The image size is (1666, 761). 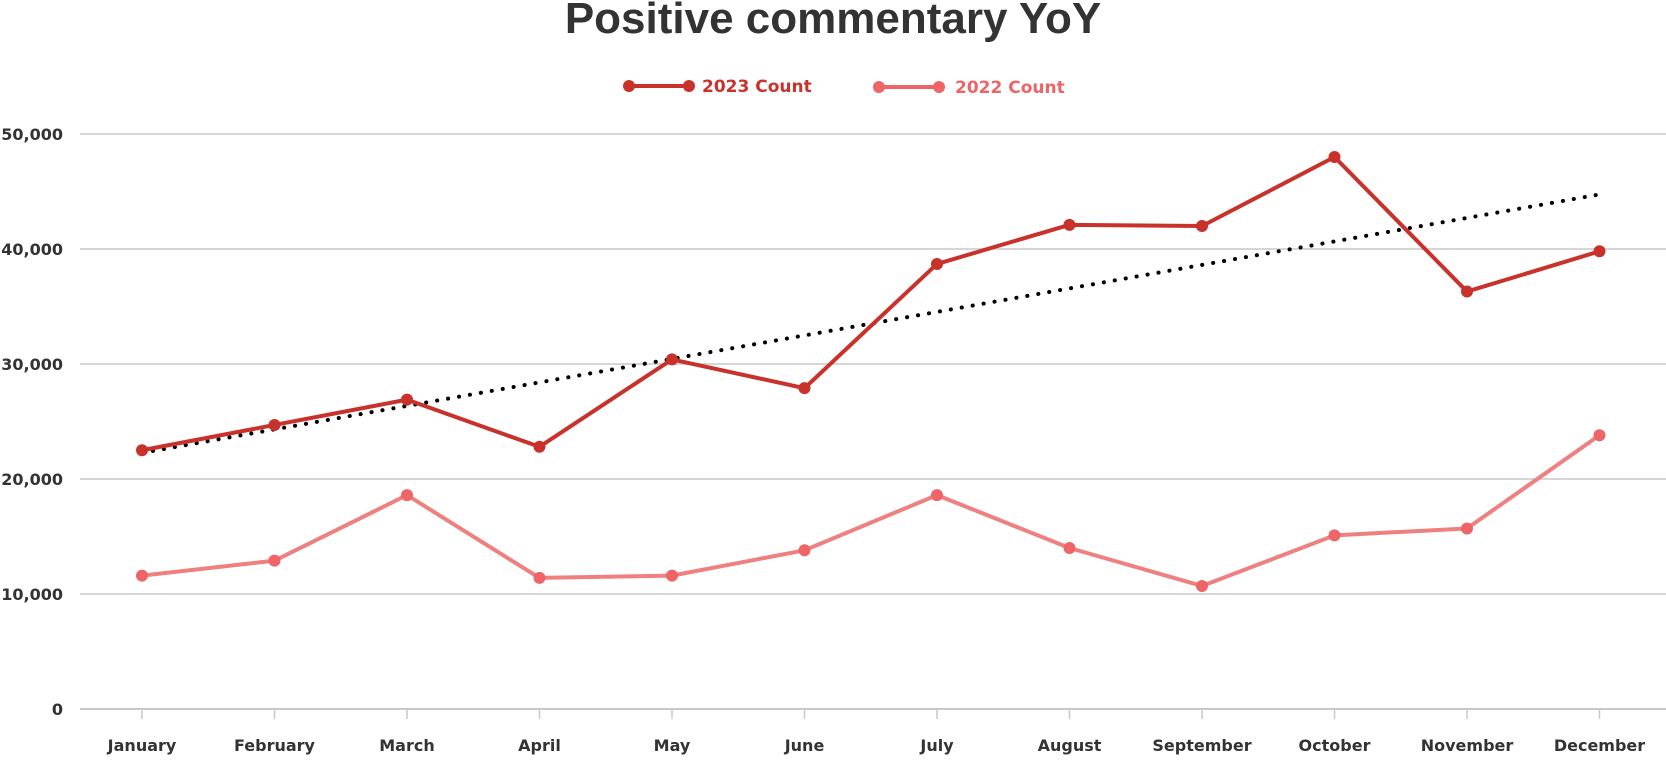 I want to click on y-tick-label: 20,000, so click(x=32, y=479).